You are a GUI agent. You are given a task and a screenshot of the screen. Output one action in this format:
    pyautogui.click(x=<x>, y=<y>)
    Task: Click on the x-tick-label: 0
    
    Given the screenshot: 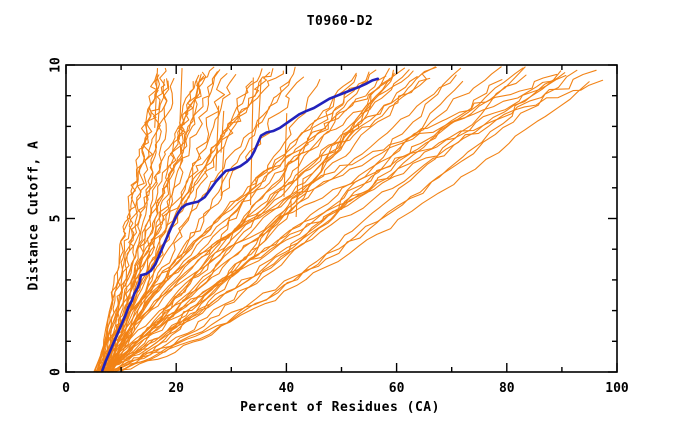 What is the action you would take?
    pyautogui.click(x=66, y=388)
    